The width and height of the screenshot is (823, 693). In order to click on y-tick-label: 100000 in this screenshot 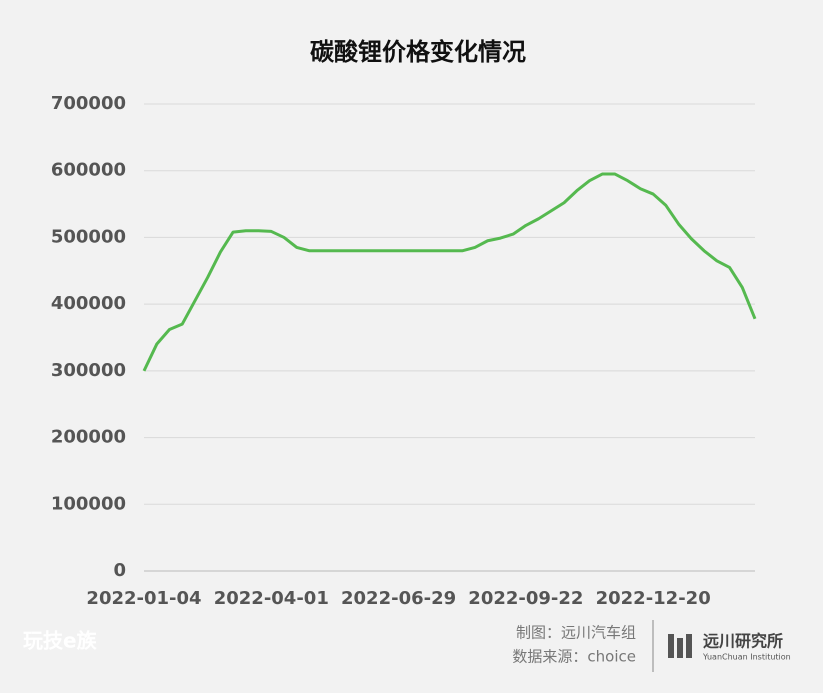, I will do `click(88, 503)`.